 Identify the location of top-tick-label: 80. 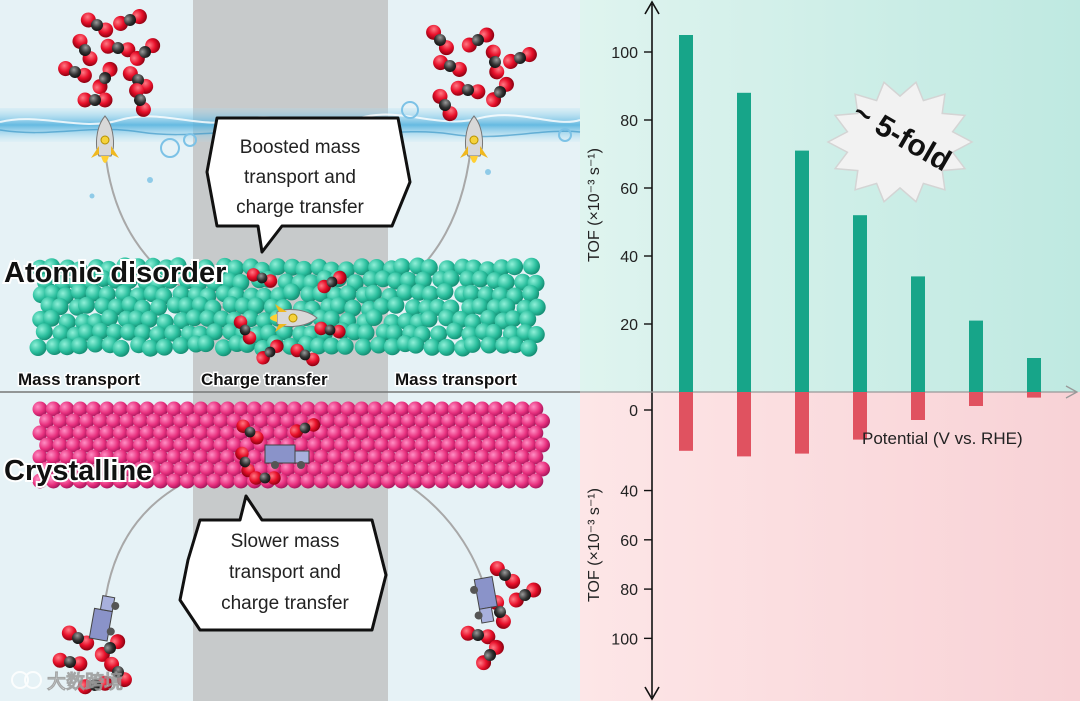
(629, 121).